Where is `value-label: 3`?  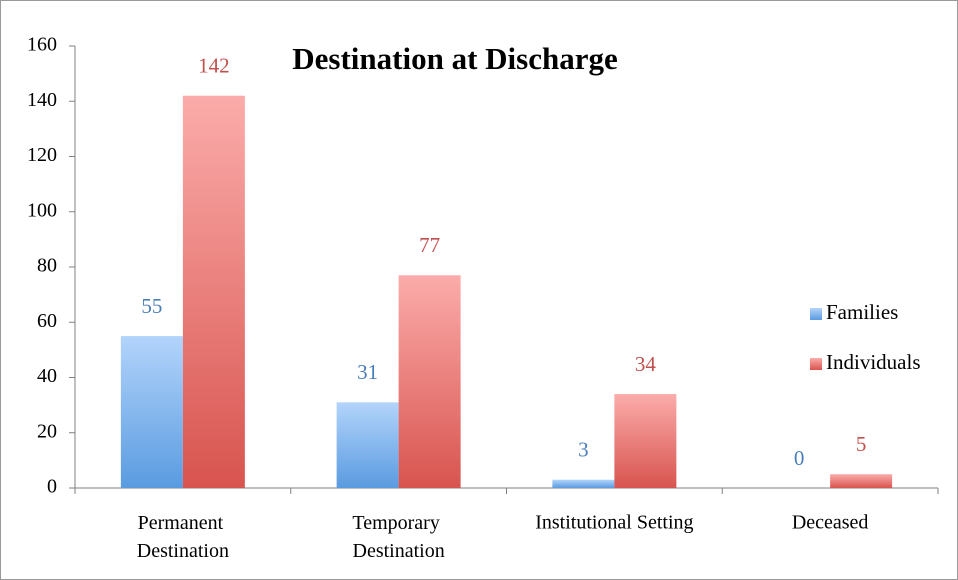 value-label: 3 is located at coordinates (583, 450).